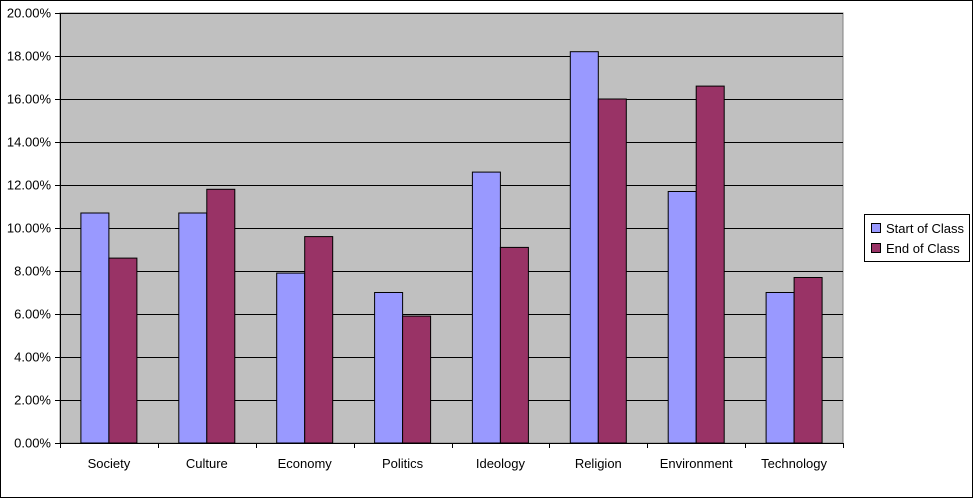  What do you see at coordinates (501, 463) in the screenshot?
I see `x-tick-label: Ideology` at bounding box center [501, 463].